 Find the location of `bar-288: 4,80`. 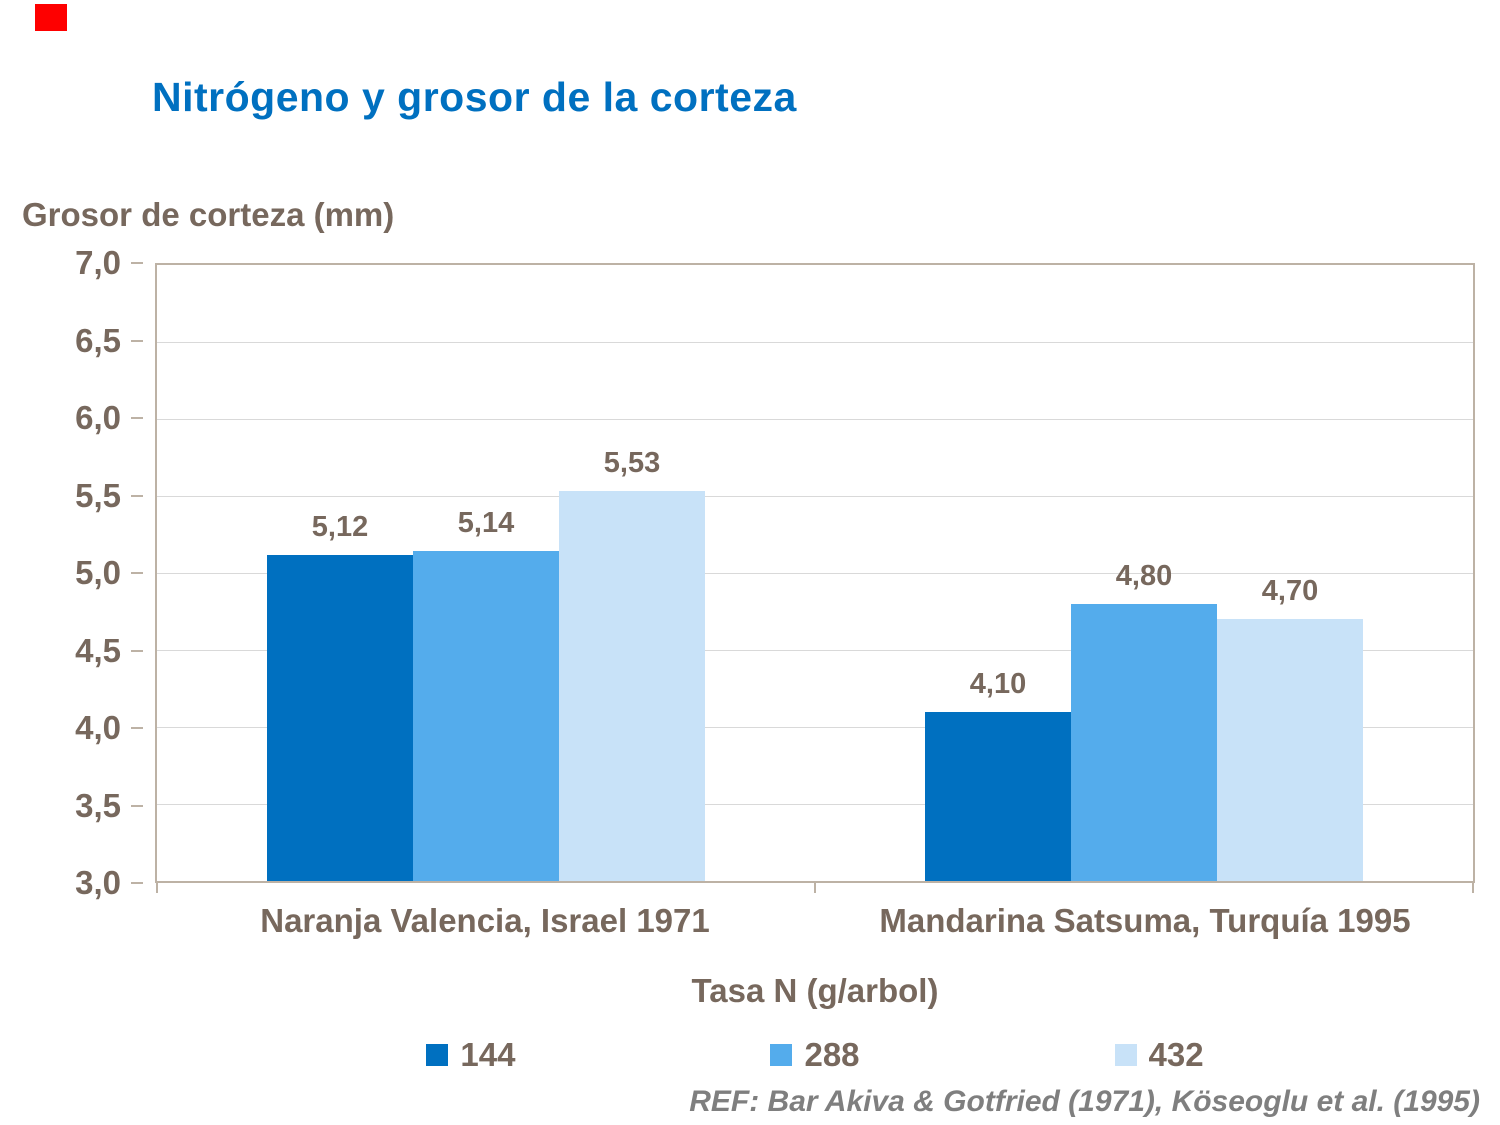

bar-288: 4,80 is located at coordinates (1144, 720).